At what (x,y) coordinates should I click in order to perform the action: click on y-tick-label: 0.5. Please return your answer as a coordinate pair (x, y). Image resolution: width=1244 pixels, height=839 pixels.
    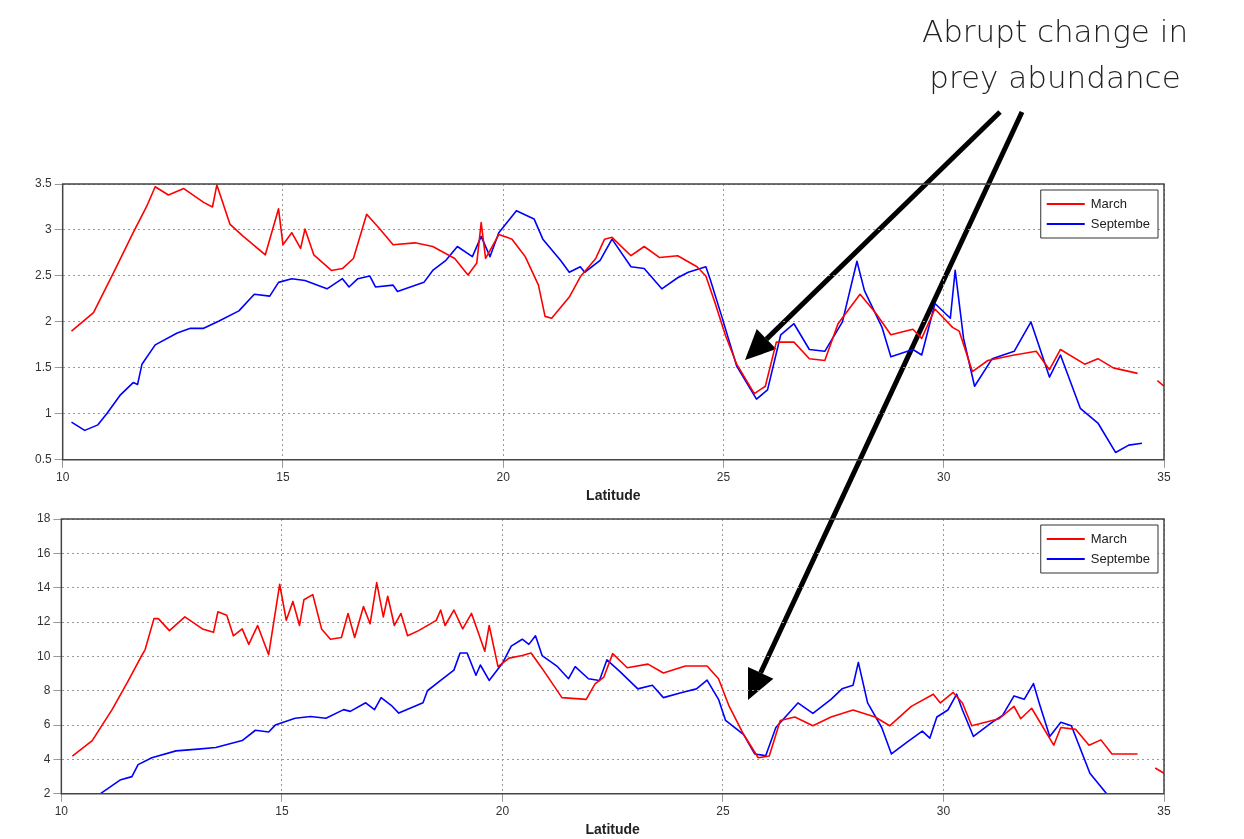
    Looking at the image, I should click on (43, 459).